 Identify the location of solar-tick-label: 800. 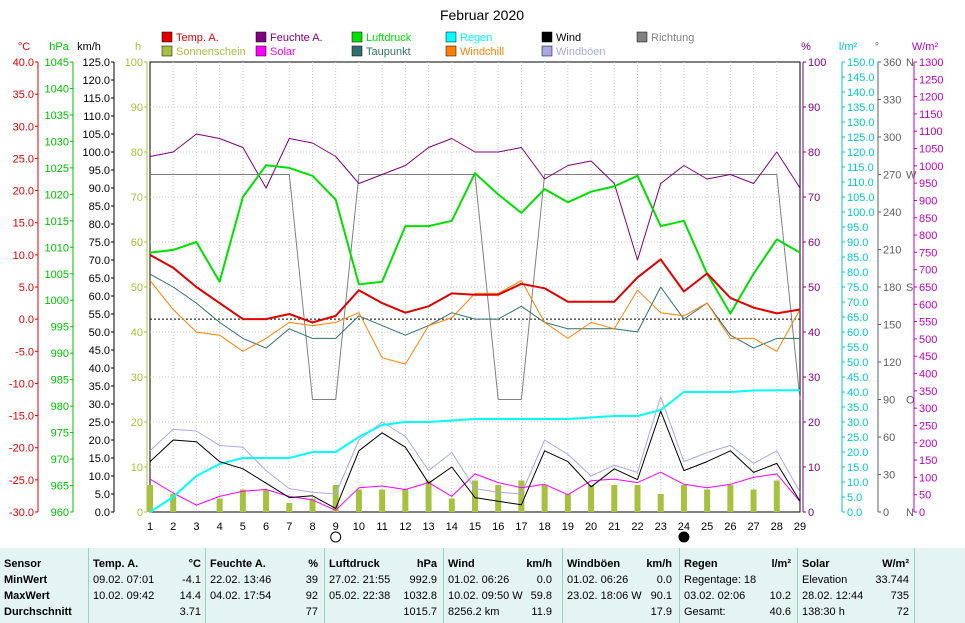
(928, 236).